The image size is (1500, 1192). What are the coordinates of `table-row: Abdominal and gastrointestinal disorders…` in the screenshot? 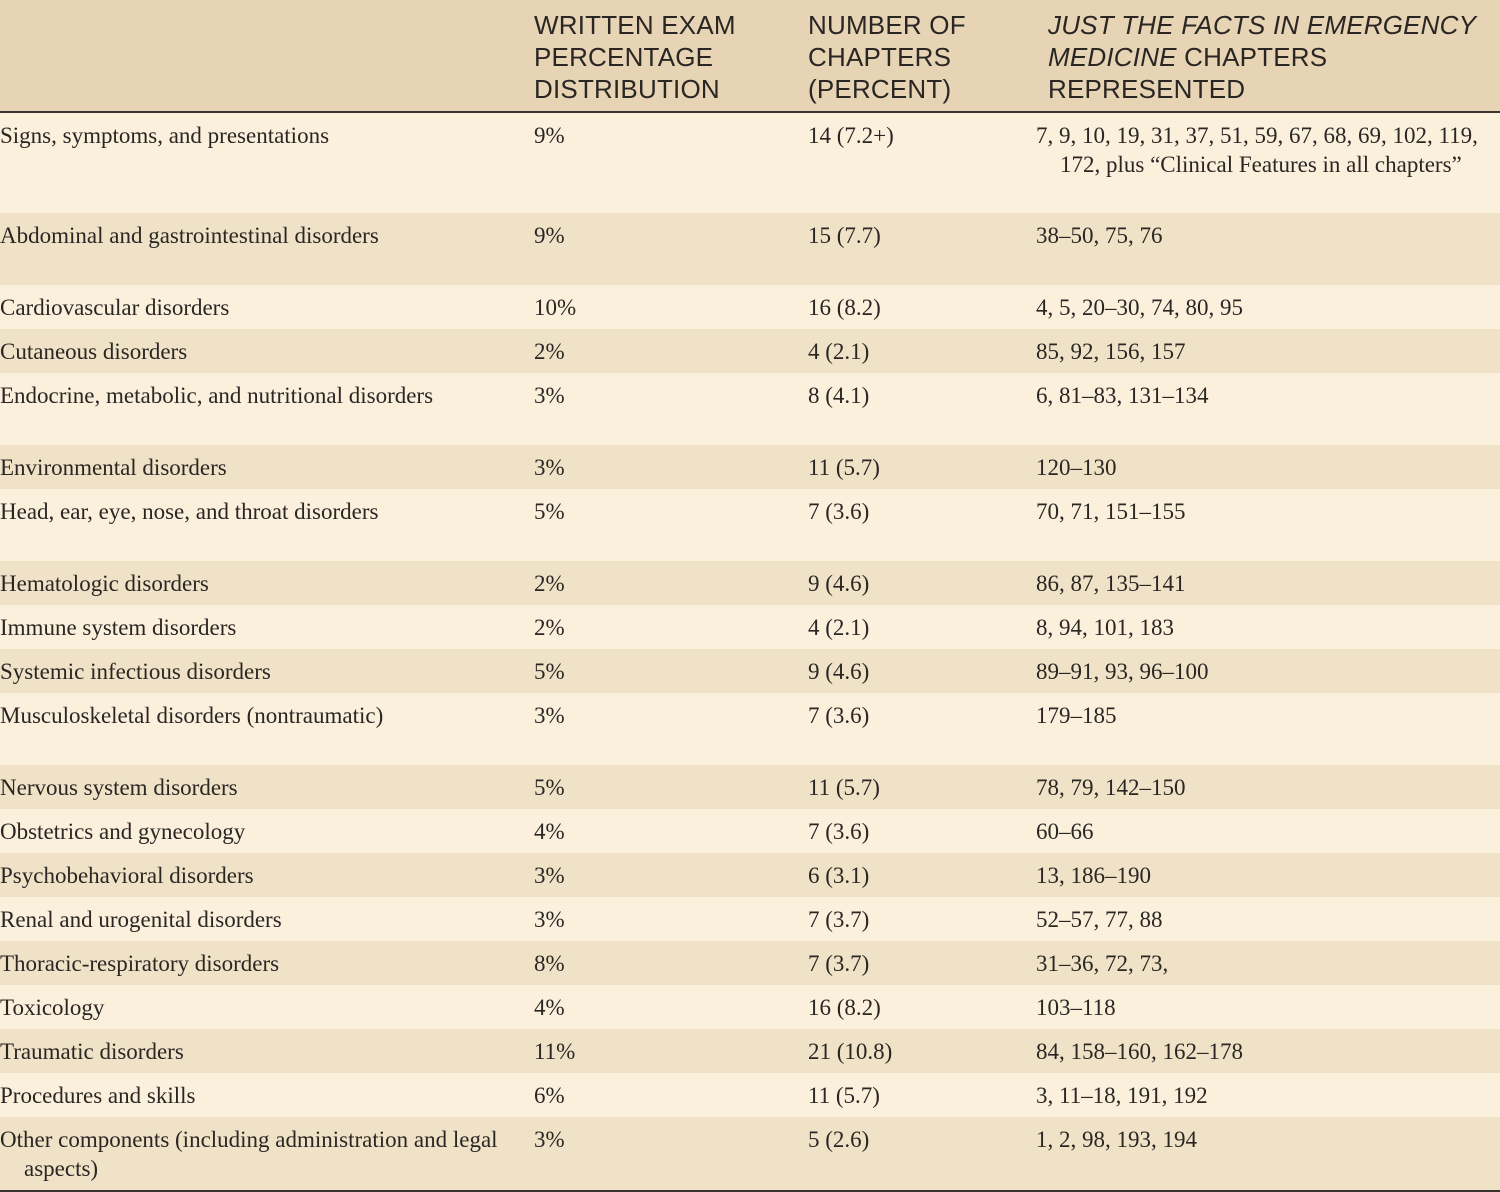 It's located at (750, 249).